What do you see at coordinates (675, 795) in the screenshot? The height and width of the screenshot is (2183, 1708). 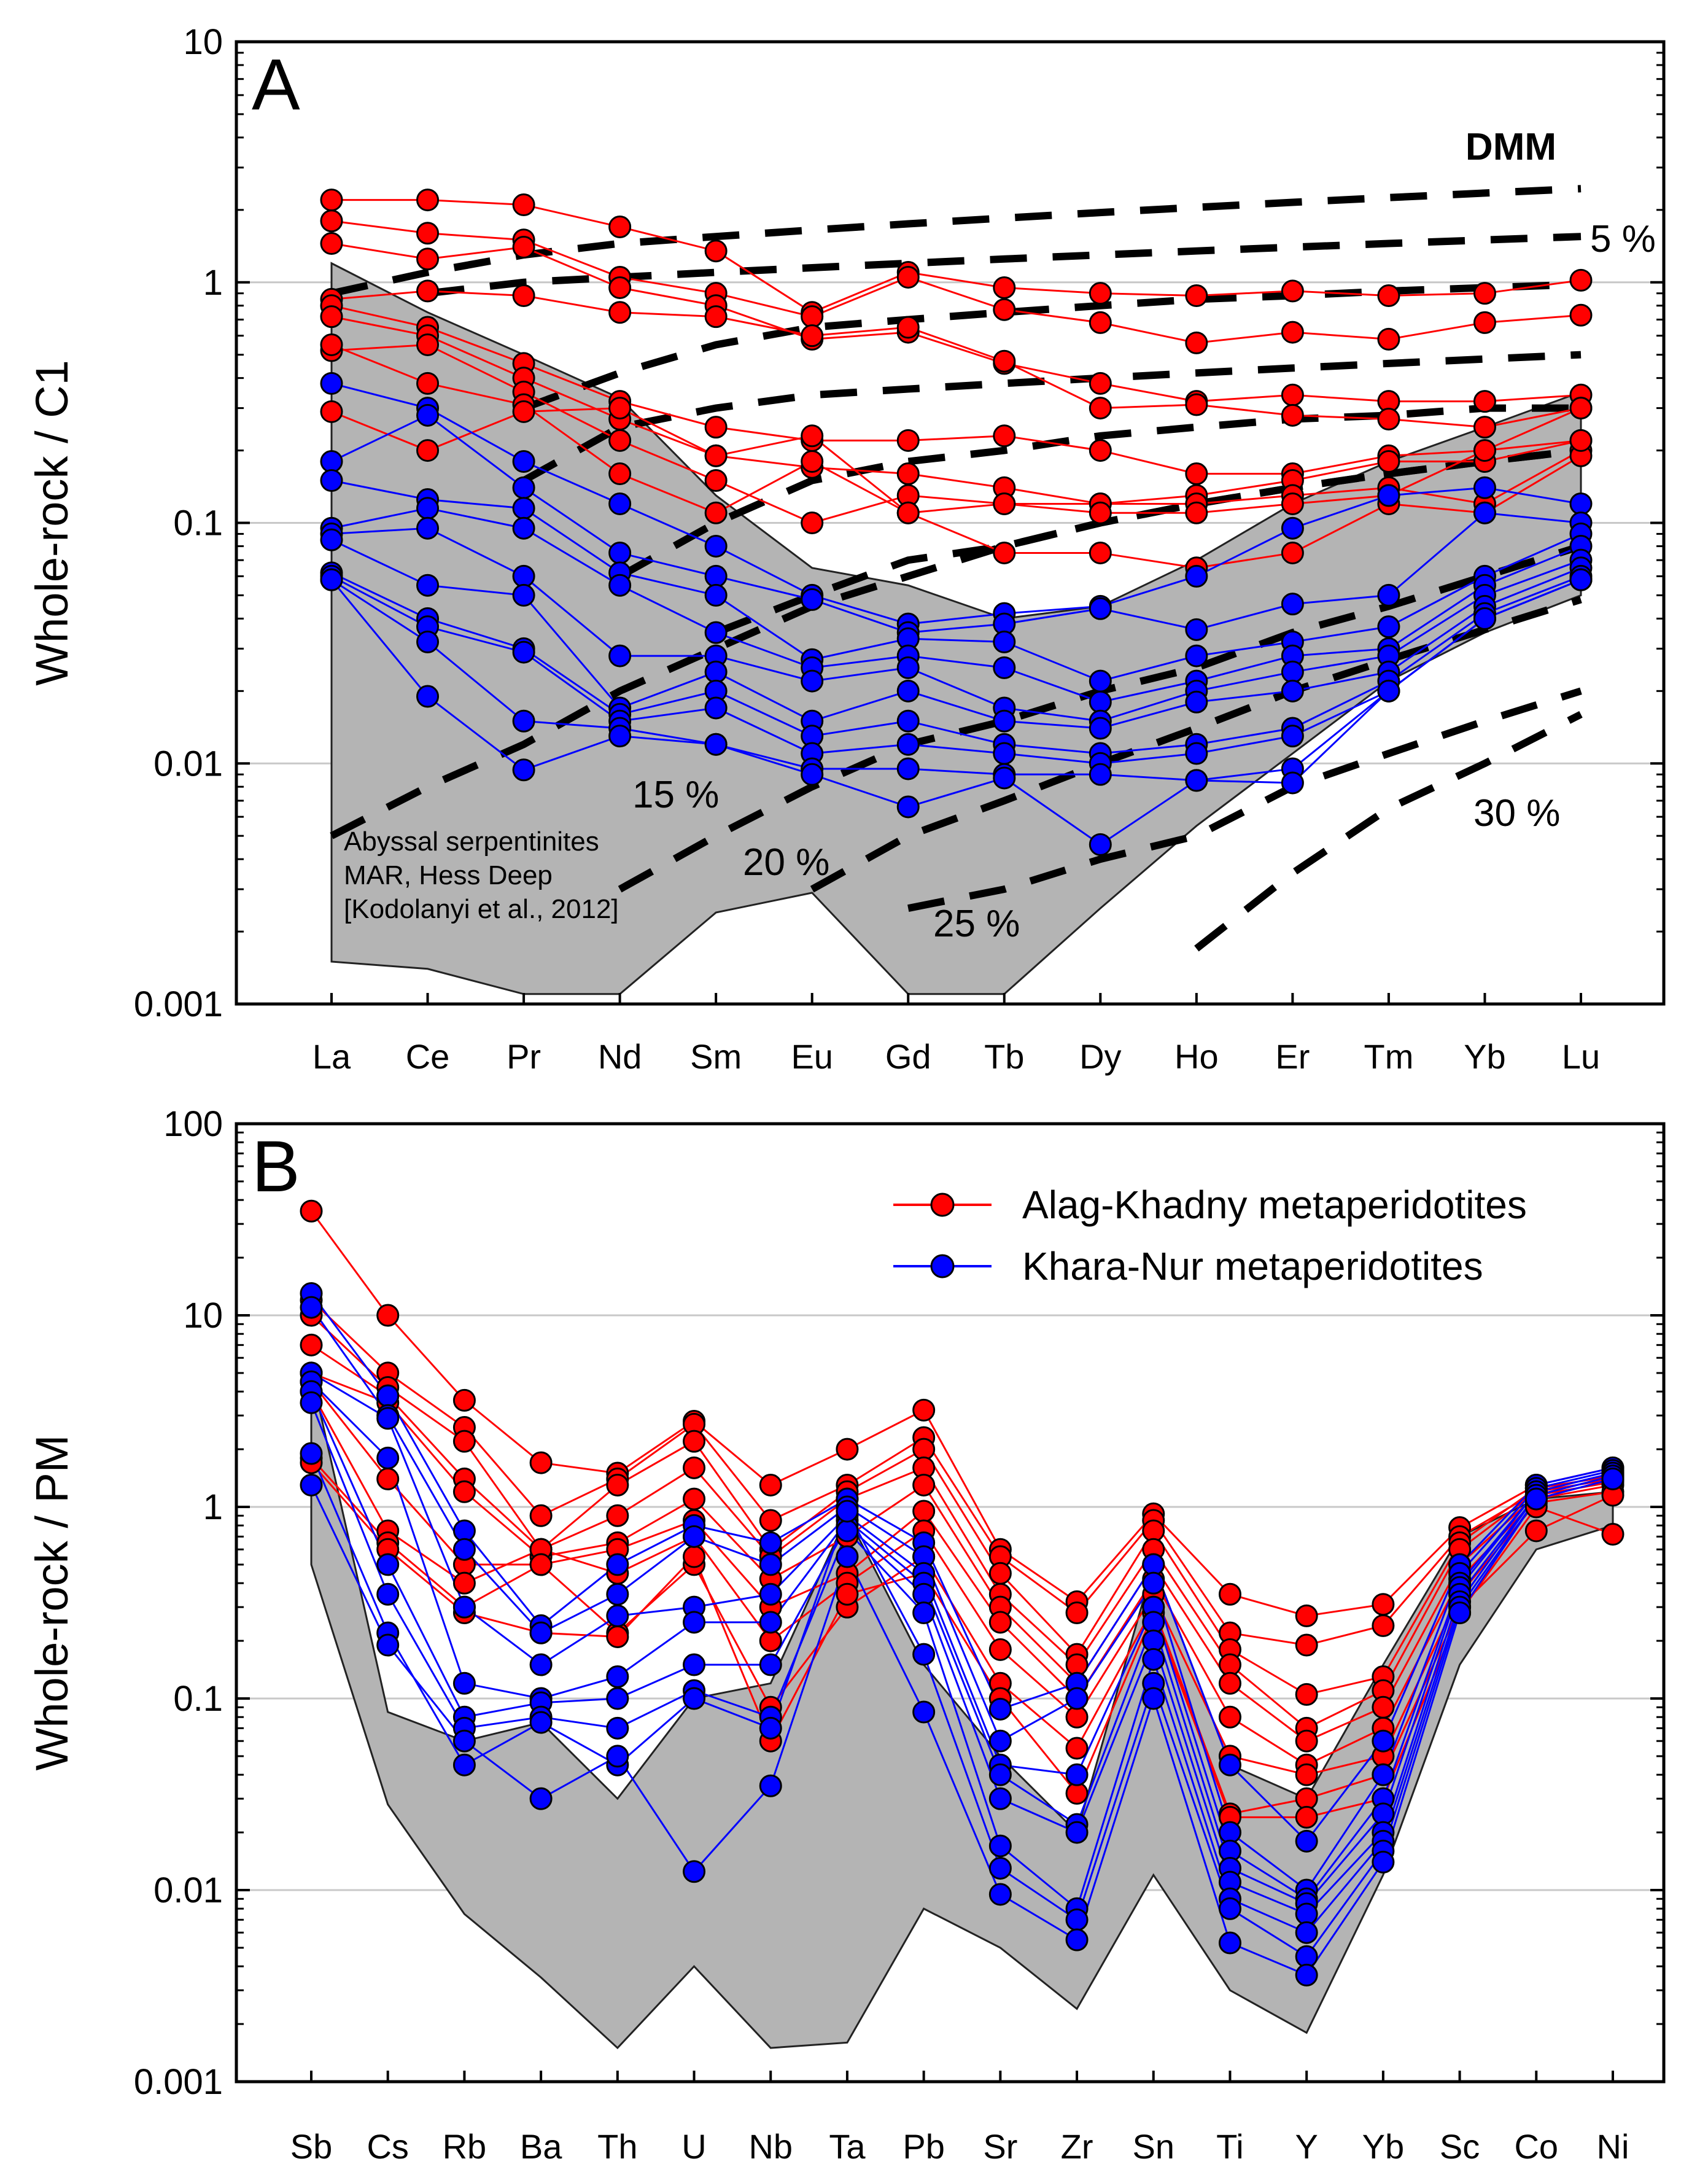 I see `melting-label-15: 15 %` at bounding box center [675, 795].